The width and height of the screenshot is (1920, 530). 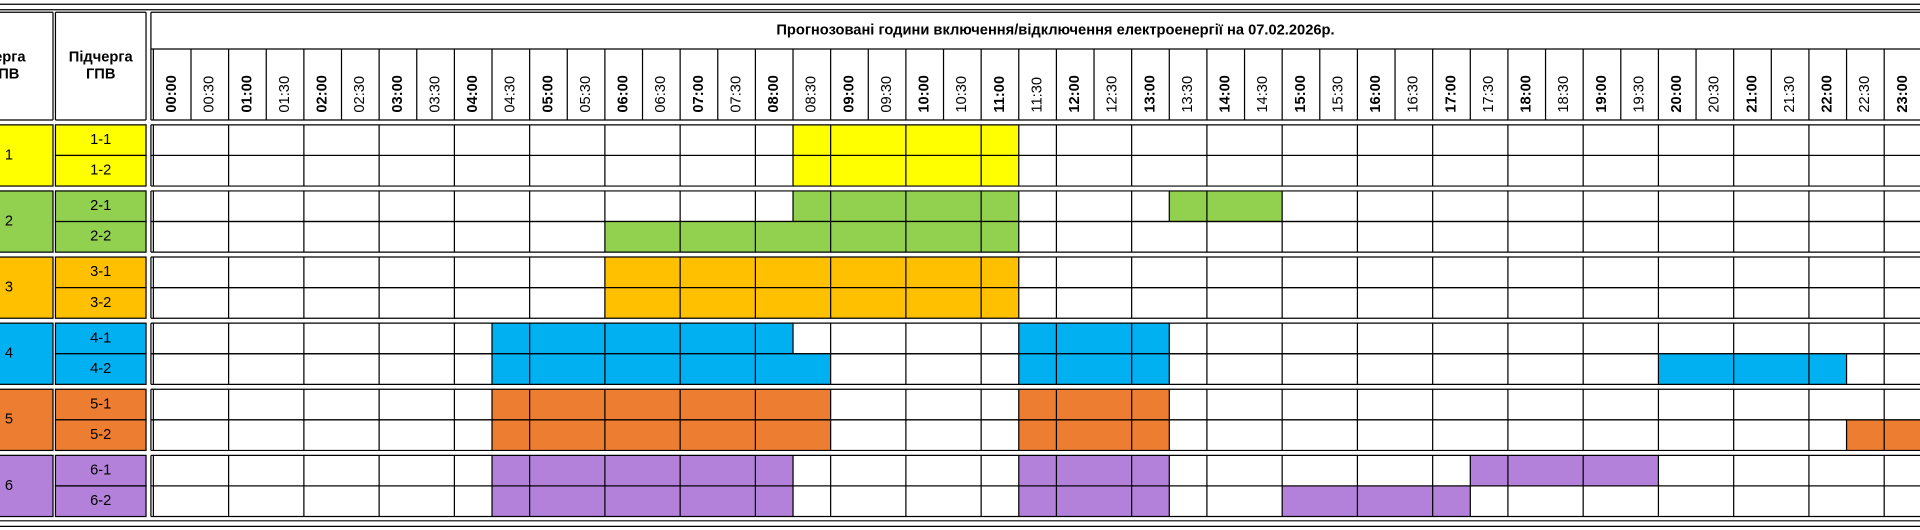 What do you see at coordinates (812, 94) in the screenshot?
I see `time-label: 08:30` at bounding box center [812, 94].